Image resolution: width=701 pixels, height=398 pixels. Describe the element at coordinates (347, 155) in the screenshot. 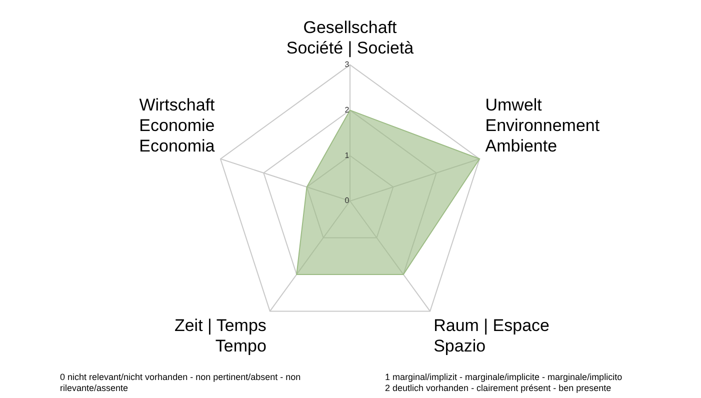

I see `y-tick-label: 1` at that location.